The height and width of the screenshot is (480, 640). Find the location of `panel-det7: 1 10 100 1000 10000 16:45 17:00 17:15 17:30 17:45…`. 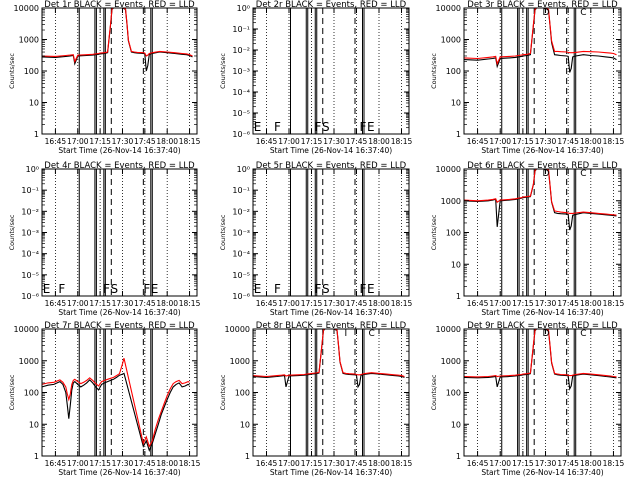

panel-det7: 1 10 100 1000 10000 16:45 17:00 17:15 17:30 17:45… is located at coordinates (104, 399).